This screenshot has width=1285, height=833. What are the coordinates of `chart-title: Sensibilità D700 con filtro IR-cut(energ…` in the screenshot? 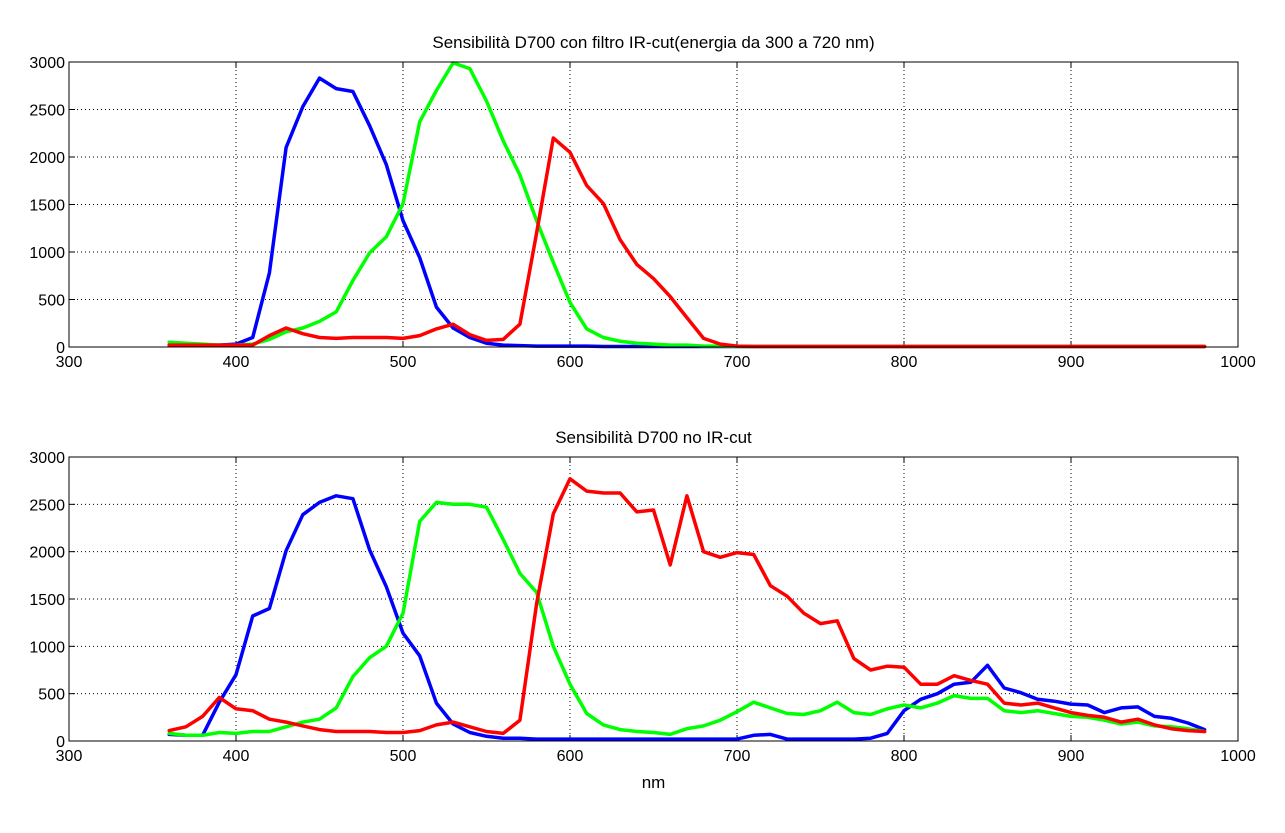 It's located at (653, 42).